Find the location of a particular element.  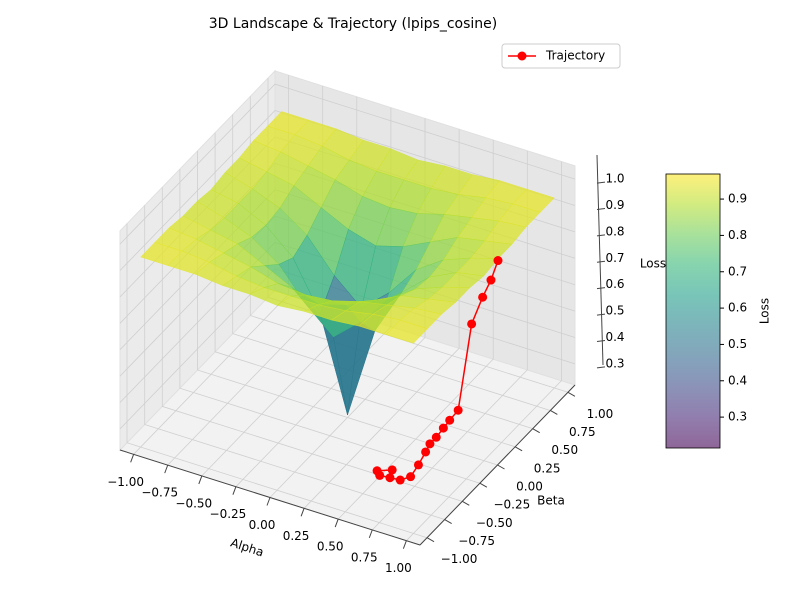

y-axis-label: Beta is located at coordinates (551, 501).